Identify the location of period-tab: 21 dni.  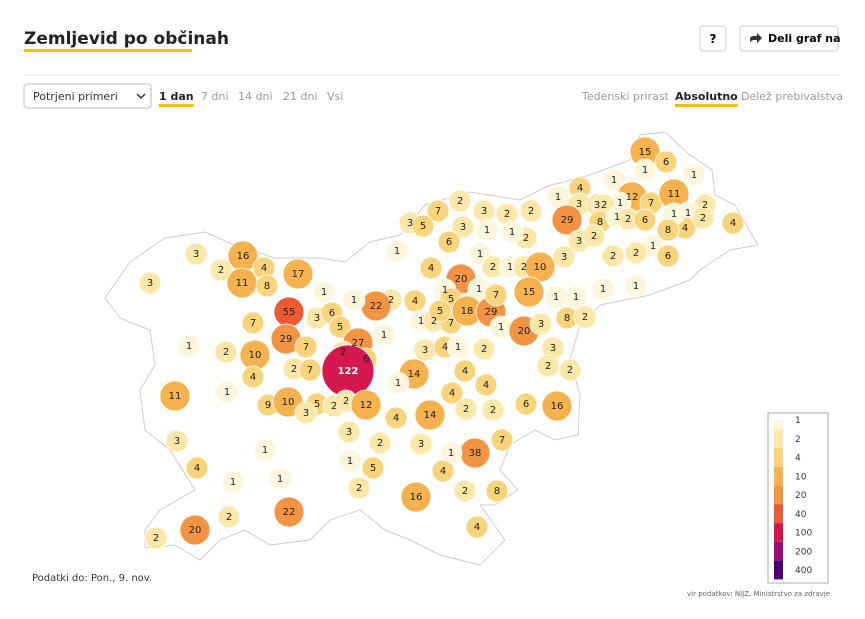
(300, 96).